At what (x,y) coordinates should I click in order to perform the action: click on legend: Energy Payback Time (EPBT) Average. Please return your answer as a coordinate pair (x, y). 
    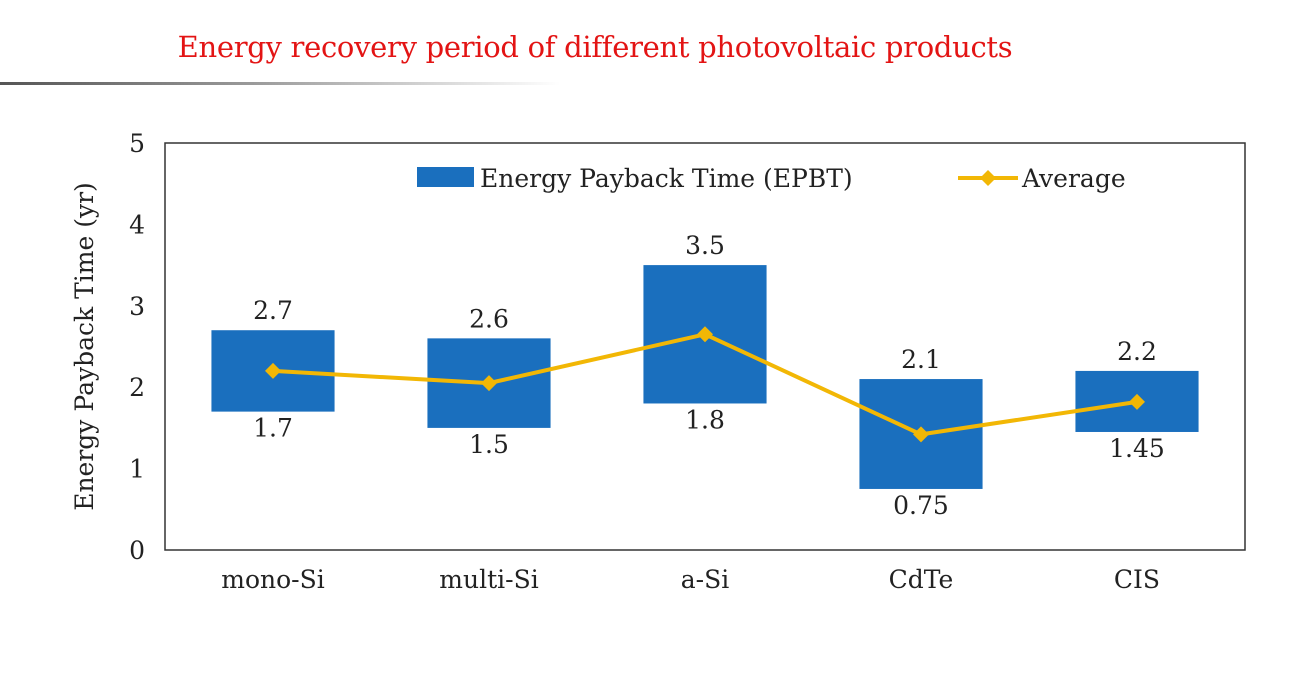
    Looking at the image, I should click on (771, 178).